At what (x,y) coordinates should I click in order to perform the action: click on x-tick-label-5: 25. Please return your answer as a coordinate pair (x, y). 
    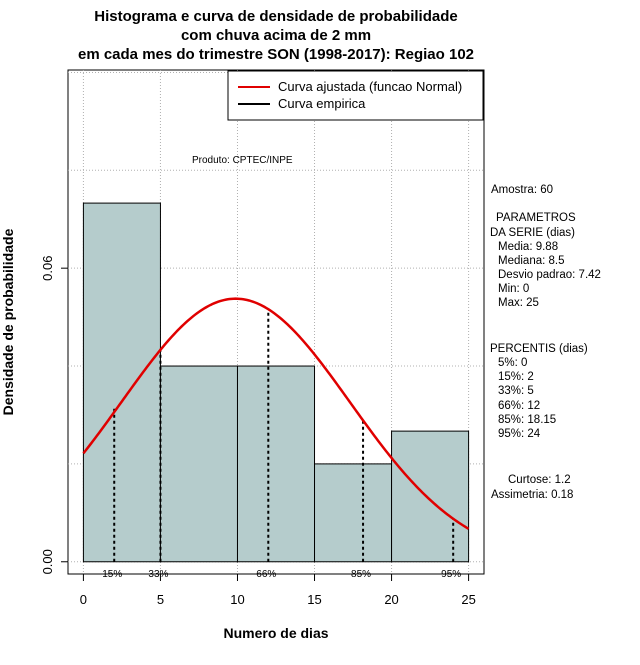
    Looking at the image, I should click on (468, 599).